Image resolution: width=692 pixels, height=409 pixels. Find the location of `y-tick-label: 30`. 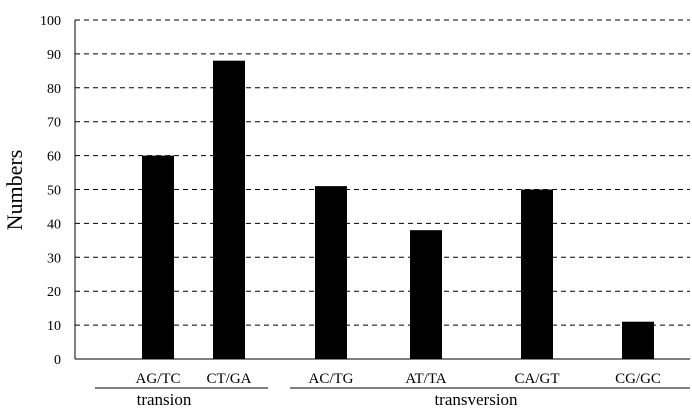

y-tick-label: 30 is located at coordinates (54, 258).